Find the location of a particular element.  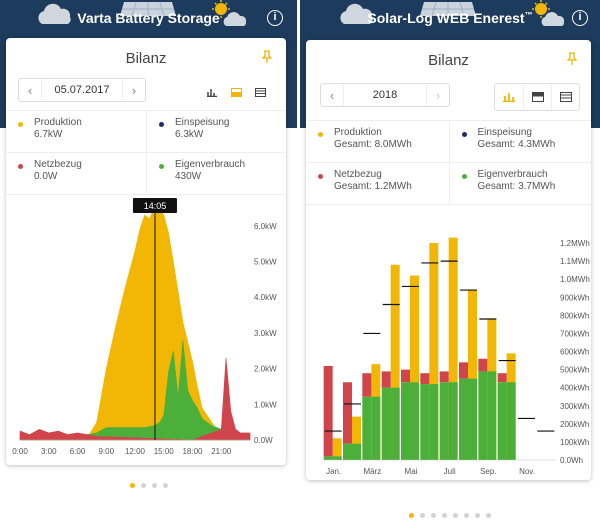

y-tick-label: 400kWh is located at coordinates (574, 388).